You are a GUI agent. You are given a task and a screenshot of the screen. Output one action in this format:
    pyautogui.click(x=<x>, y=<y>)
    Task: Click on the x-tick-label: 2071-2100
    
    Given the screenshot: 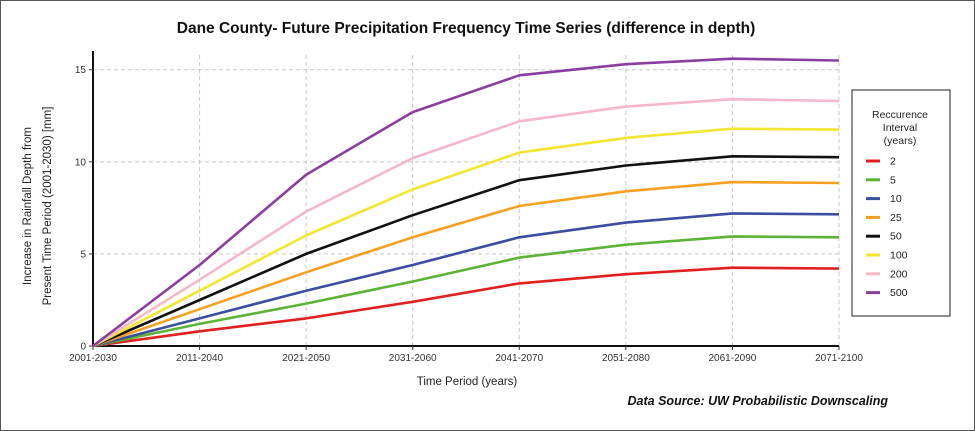 What is the action you would take?
    pyautogui.click(x=839, y=358)
    